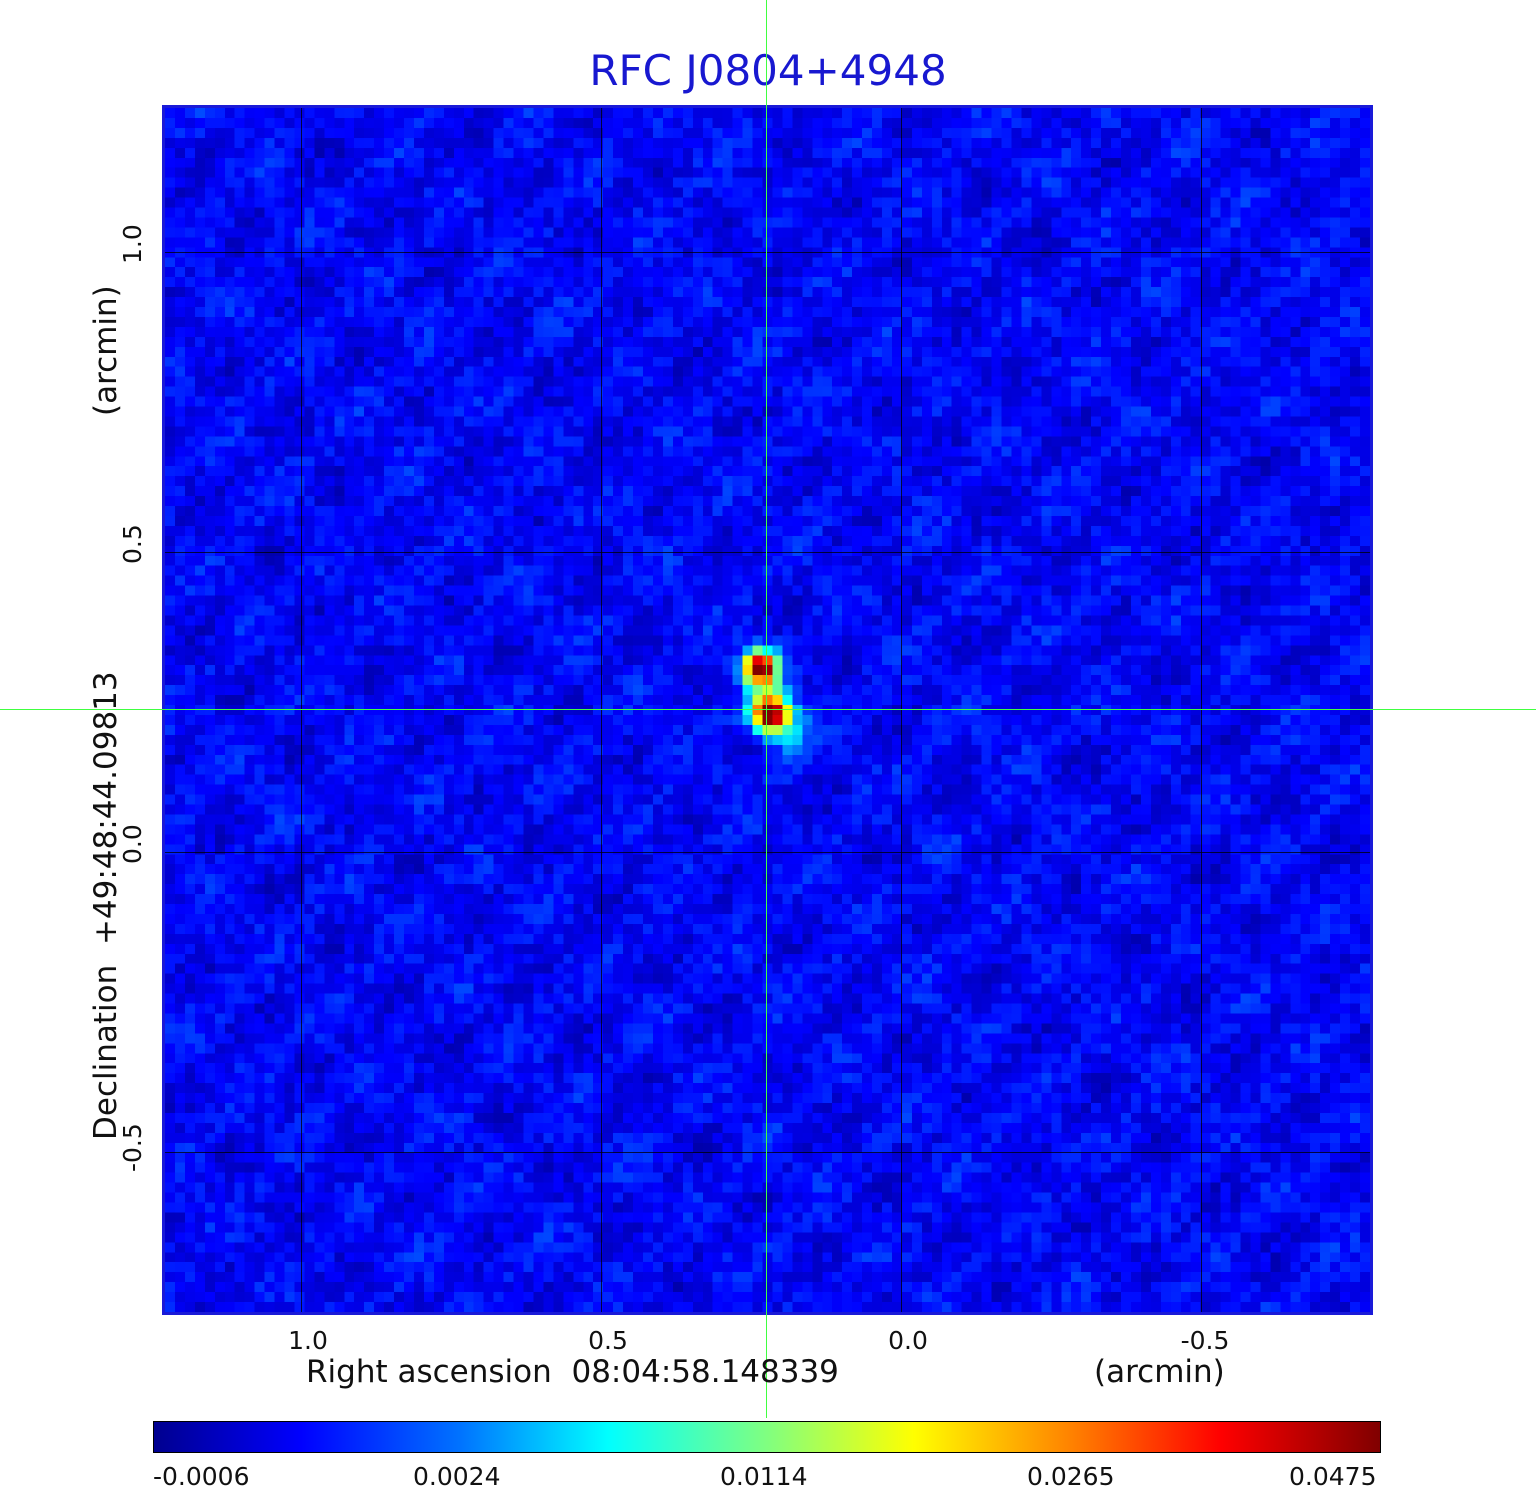 This screenshot has height=1511, width=1536. I want to click on colorbar-tick-label: 0.0475, so click(1333, 1476).